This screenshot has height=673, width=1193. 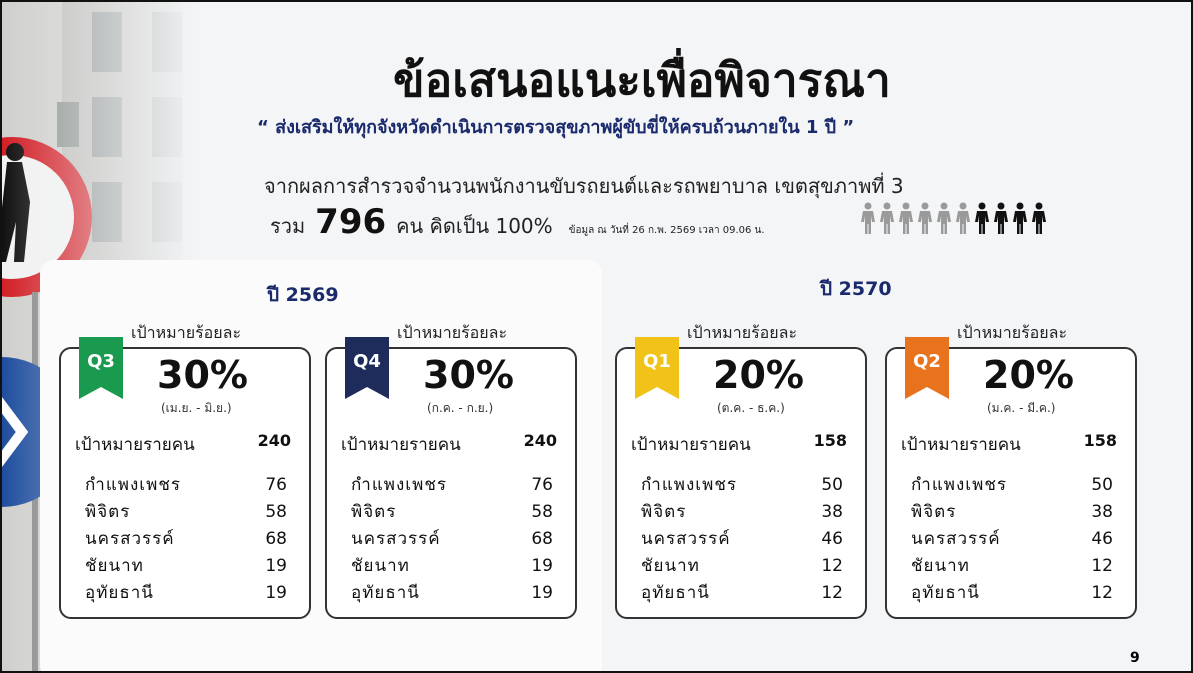 I want to click on quarter-ribbon: Q2, so click(x=927, y=368).